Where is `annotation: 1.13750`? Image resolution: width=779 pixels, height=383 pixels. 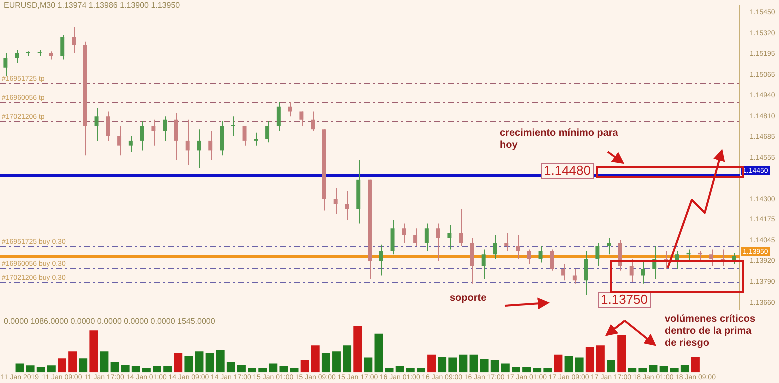 annotation: 1.13750 is located at coordinates (624, 300).